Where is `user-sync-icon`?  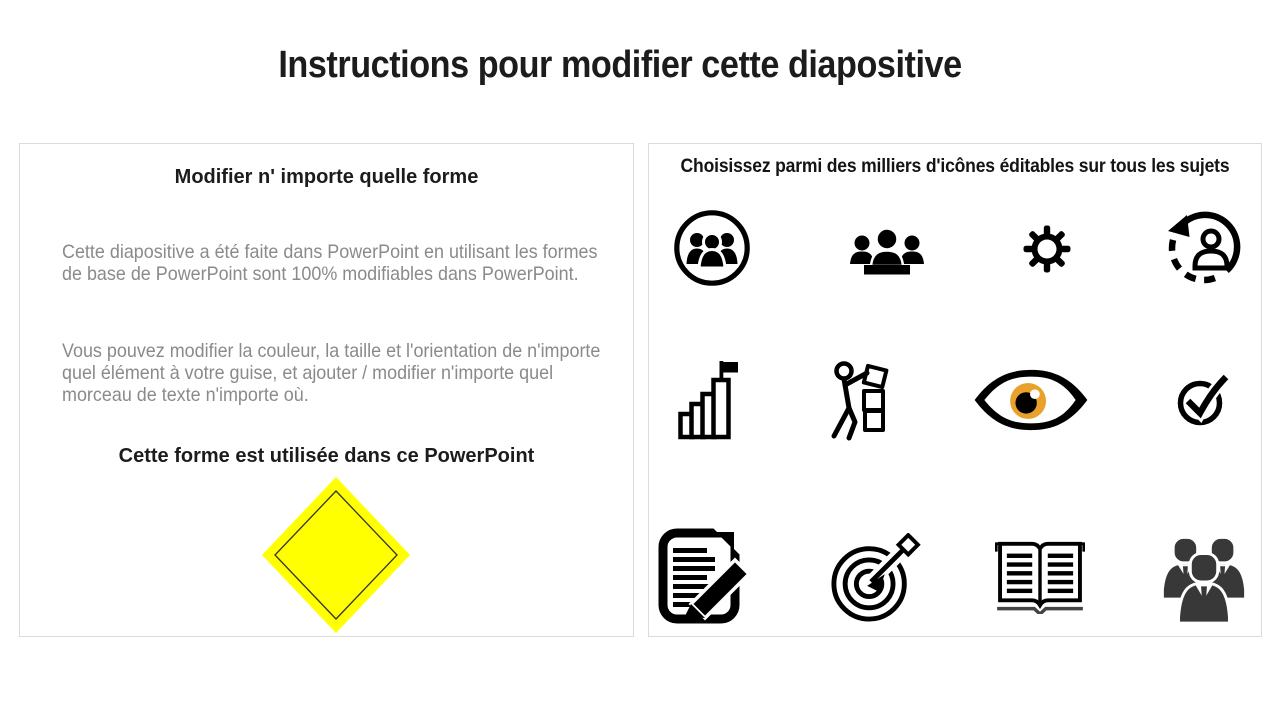
user-sync-icon is located at coordinates (1204, 248).